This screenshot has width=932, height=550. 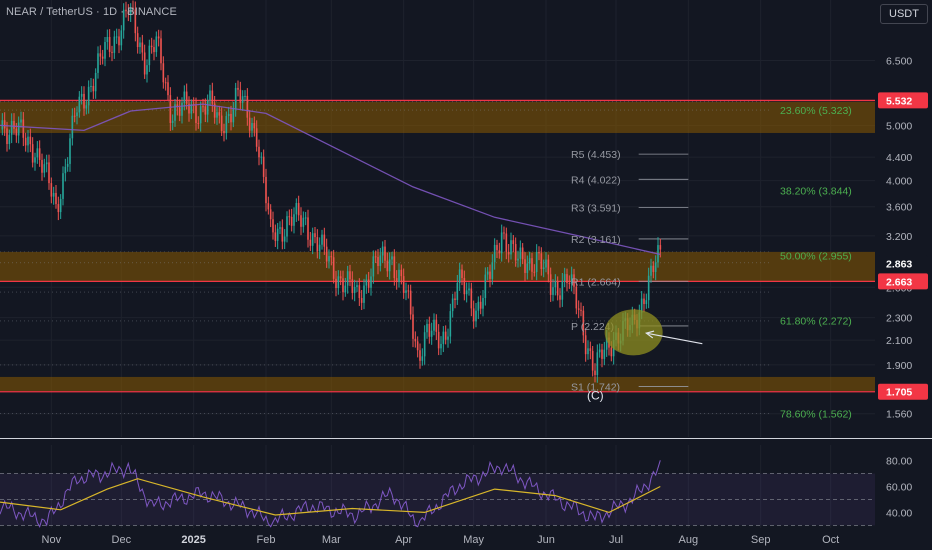 I want to click on time-axis: Nov Dec 2025 Feb Mar Apr May Jun Jul Aug Sep Oct, so click(x=466, y=540).